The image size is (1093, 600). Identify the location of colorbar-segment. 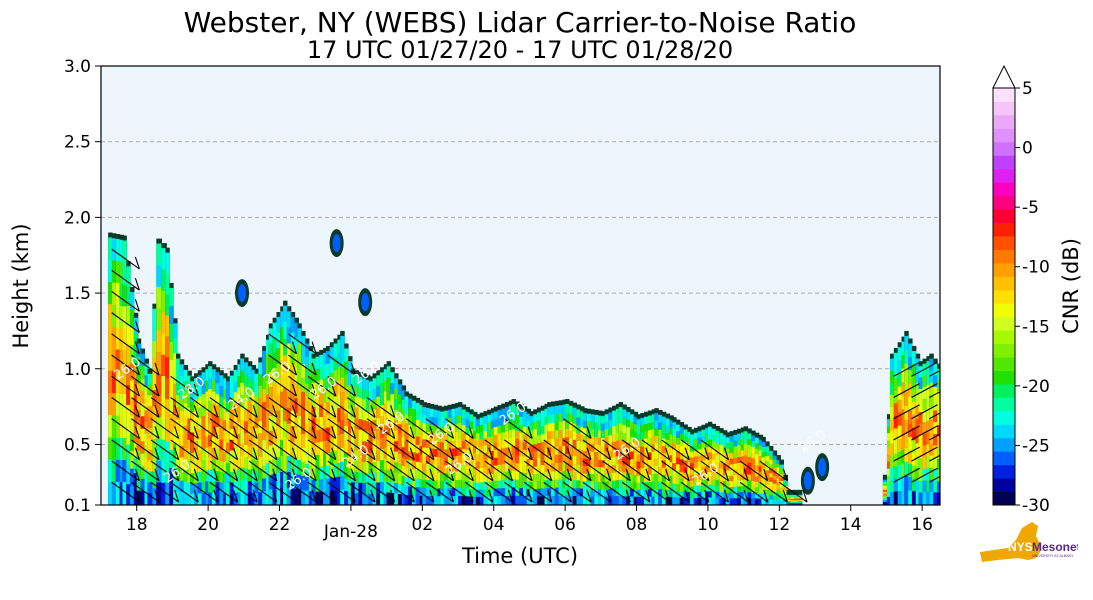
(1004, 148).